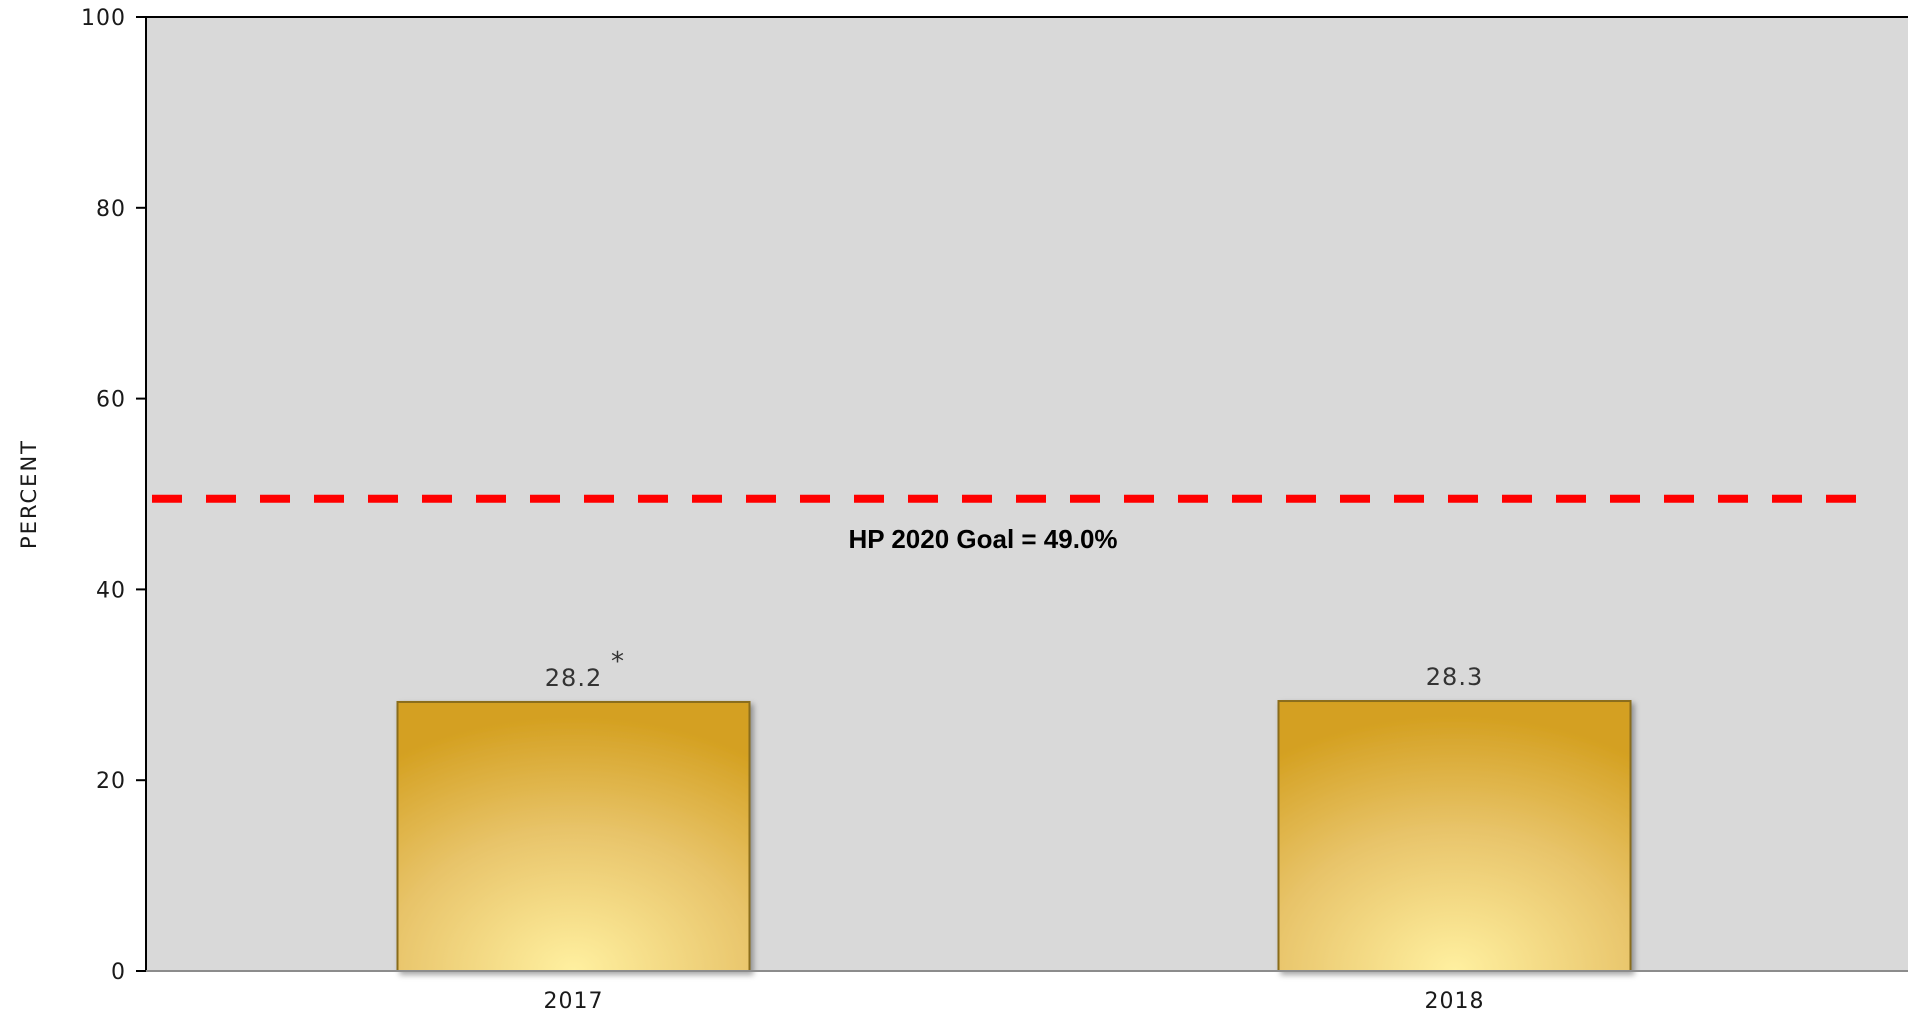 This screenshot has height=1017, width=1908. I want to click on y-tick-label: 0, so click(118, 972).